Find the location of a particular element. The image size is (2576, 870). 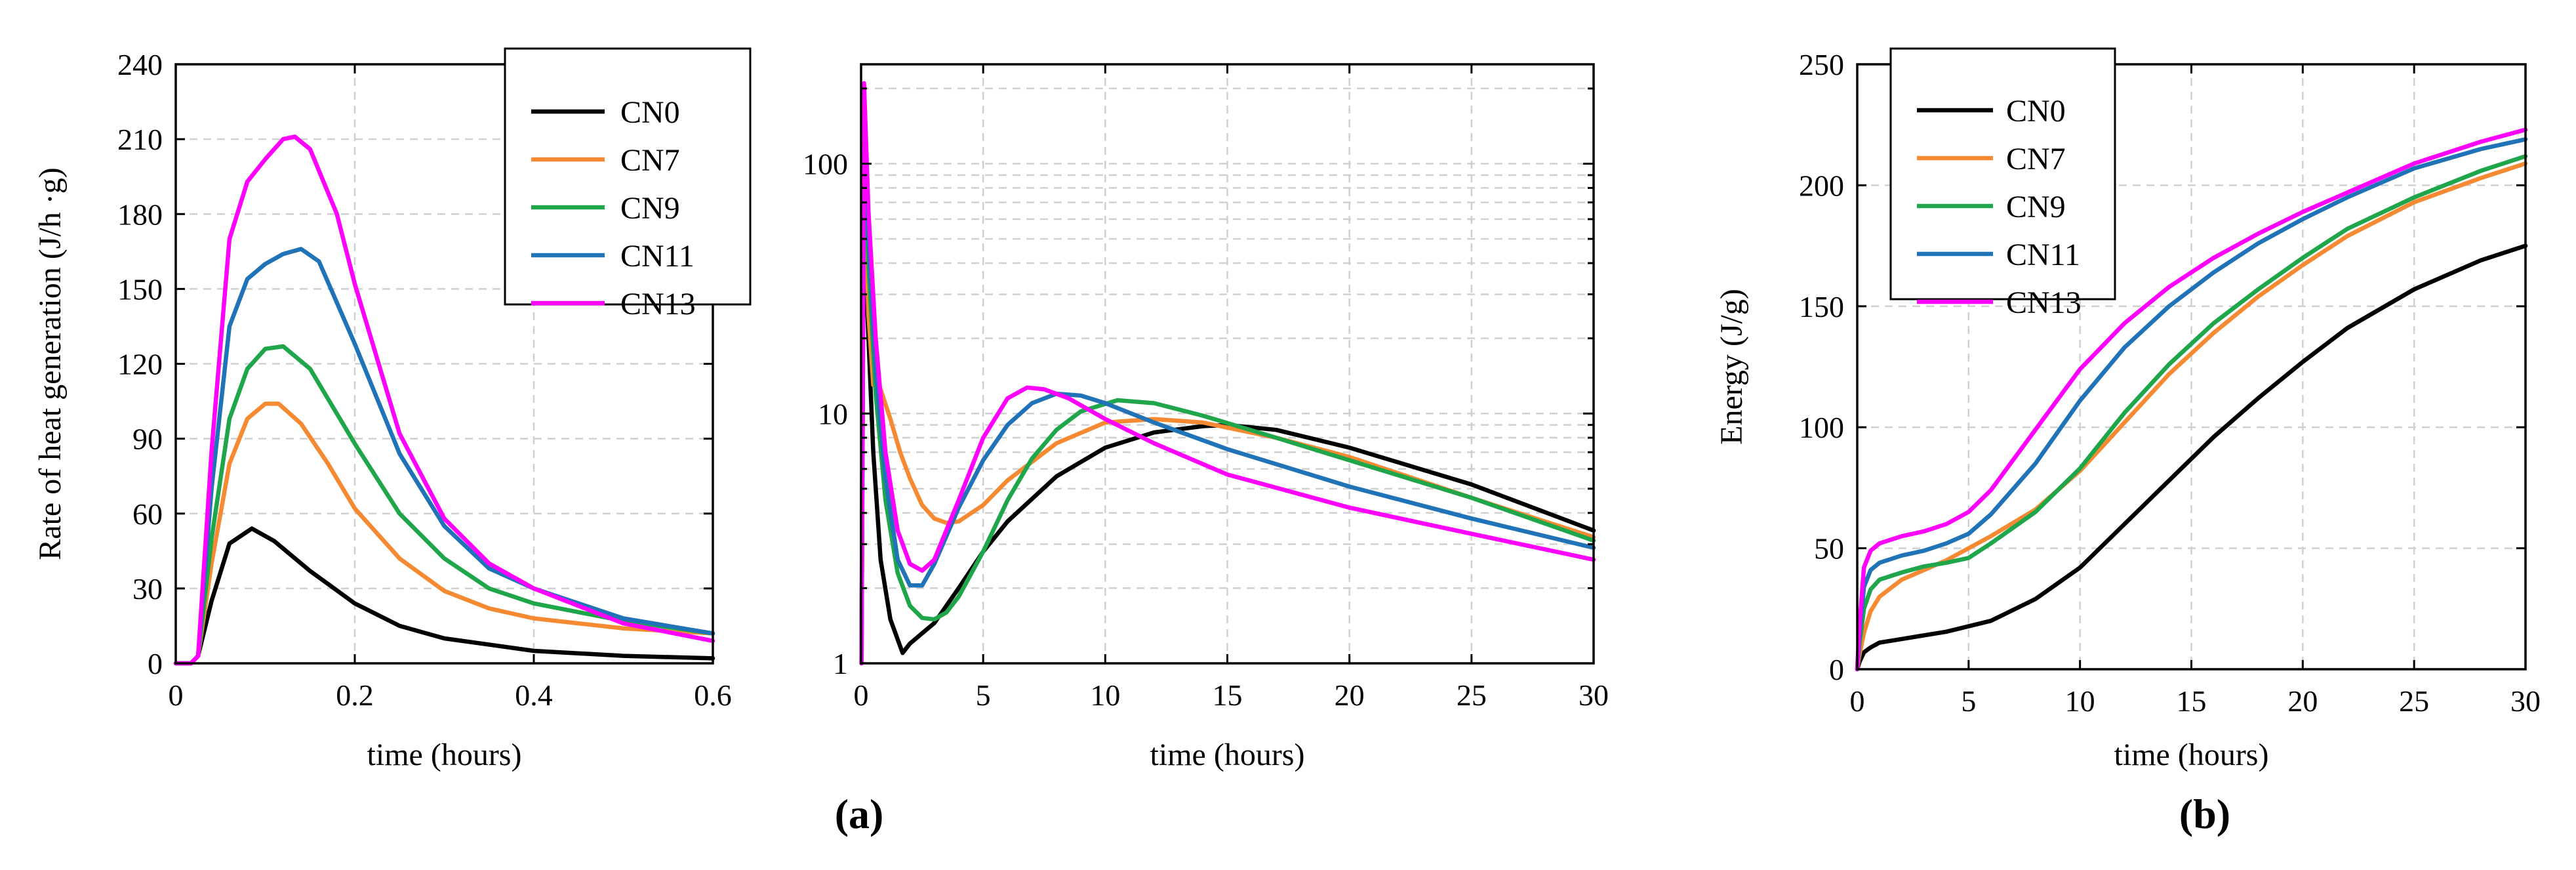

y-tick-label: 60 is located at coordinates (147, 514).